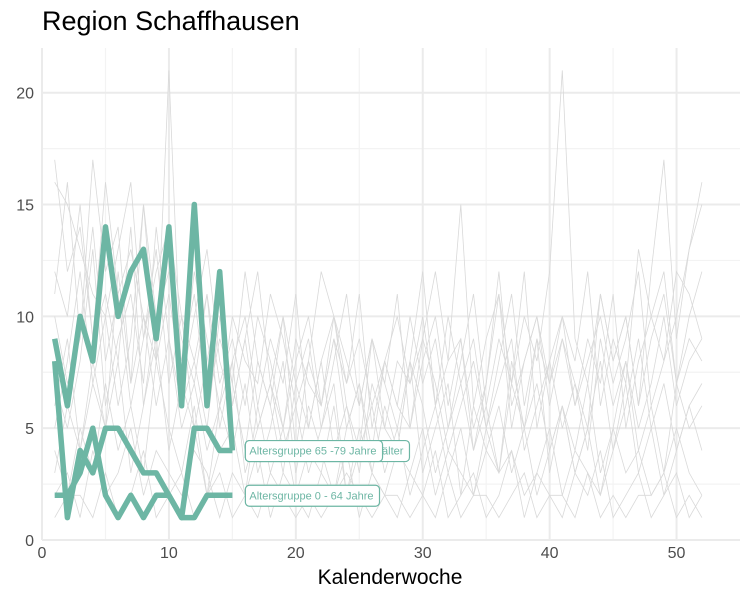  I want to click on highlight-series, so click(143, 361).